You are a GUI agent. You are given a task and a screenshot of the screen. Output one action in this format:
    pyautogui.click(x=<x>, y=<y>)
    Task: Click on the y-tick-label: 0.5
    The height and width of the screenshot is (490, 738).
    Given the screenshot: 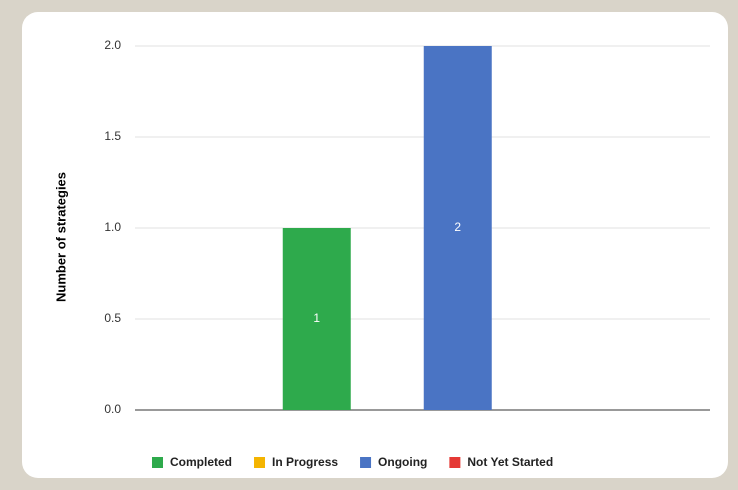 What is the action you would take?
    pyautogui.click(x=112, y=318)
    